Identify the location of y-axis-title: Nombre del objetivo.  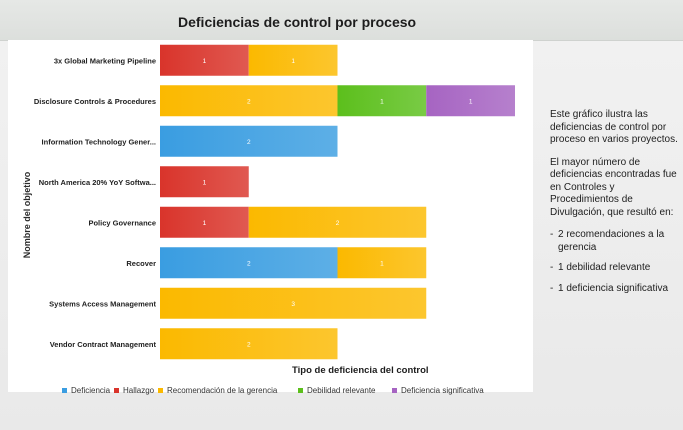
(27, 215).